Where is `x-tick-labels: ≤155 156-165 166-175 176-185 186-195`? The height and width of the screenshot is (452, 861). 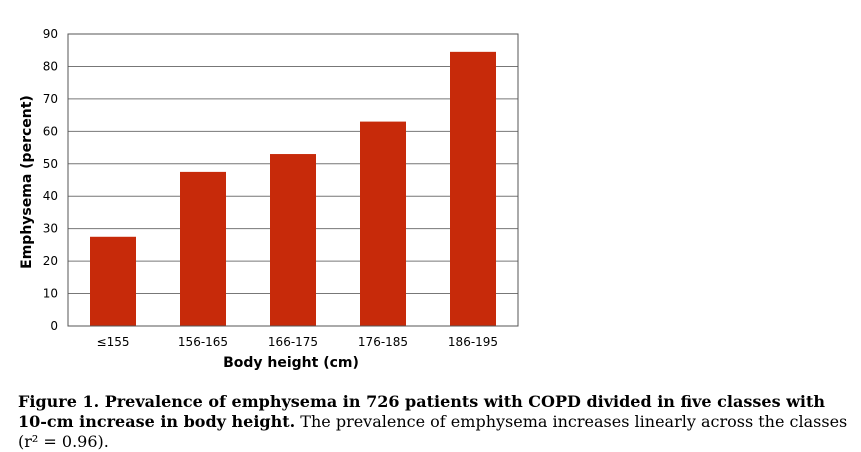
x-tick-labels: ≤155 156-165 166-175 176-185 186-195 is located at coordinates (298, 342).